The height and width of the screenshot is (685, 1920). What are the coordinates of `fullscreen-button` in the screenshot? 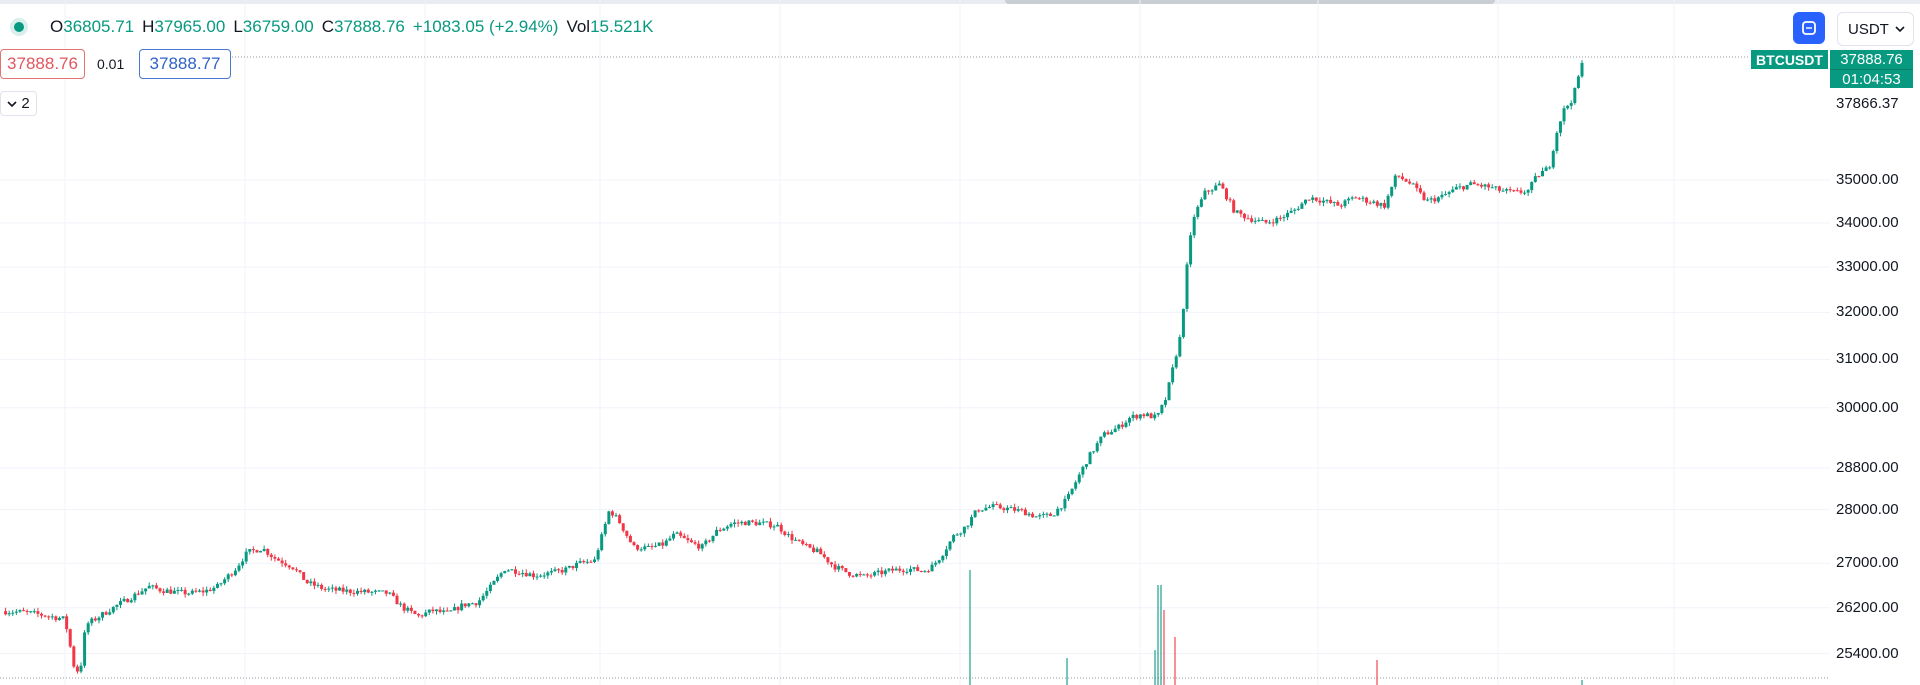 It's located at (1809, 28).